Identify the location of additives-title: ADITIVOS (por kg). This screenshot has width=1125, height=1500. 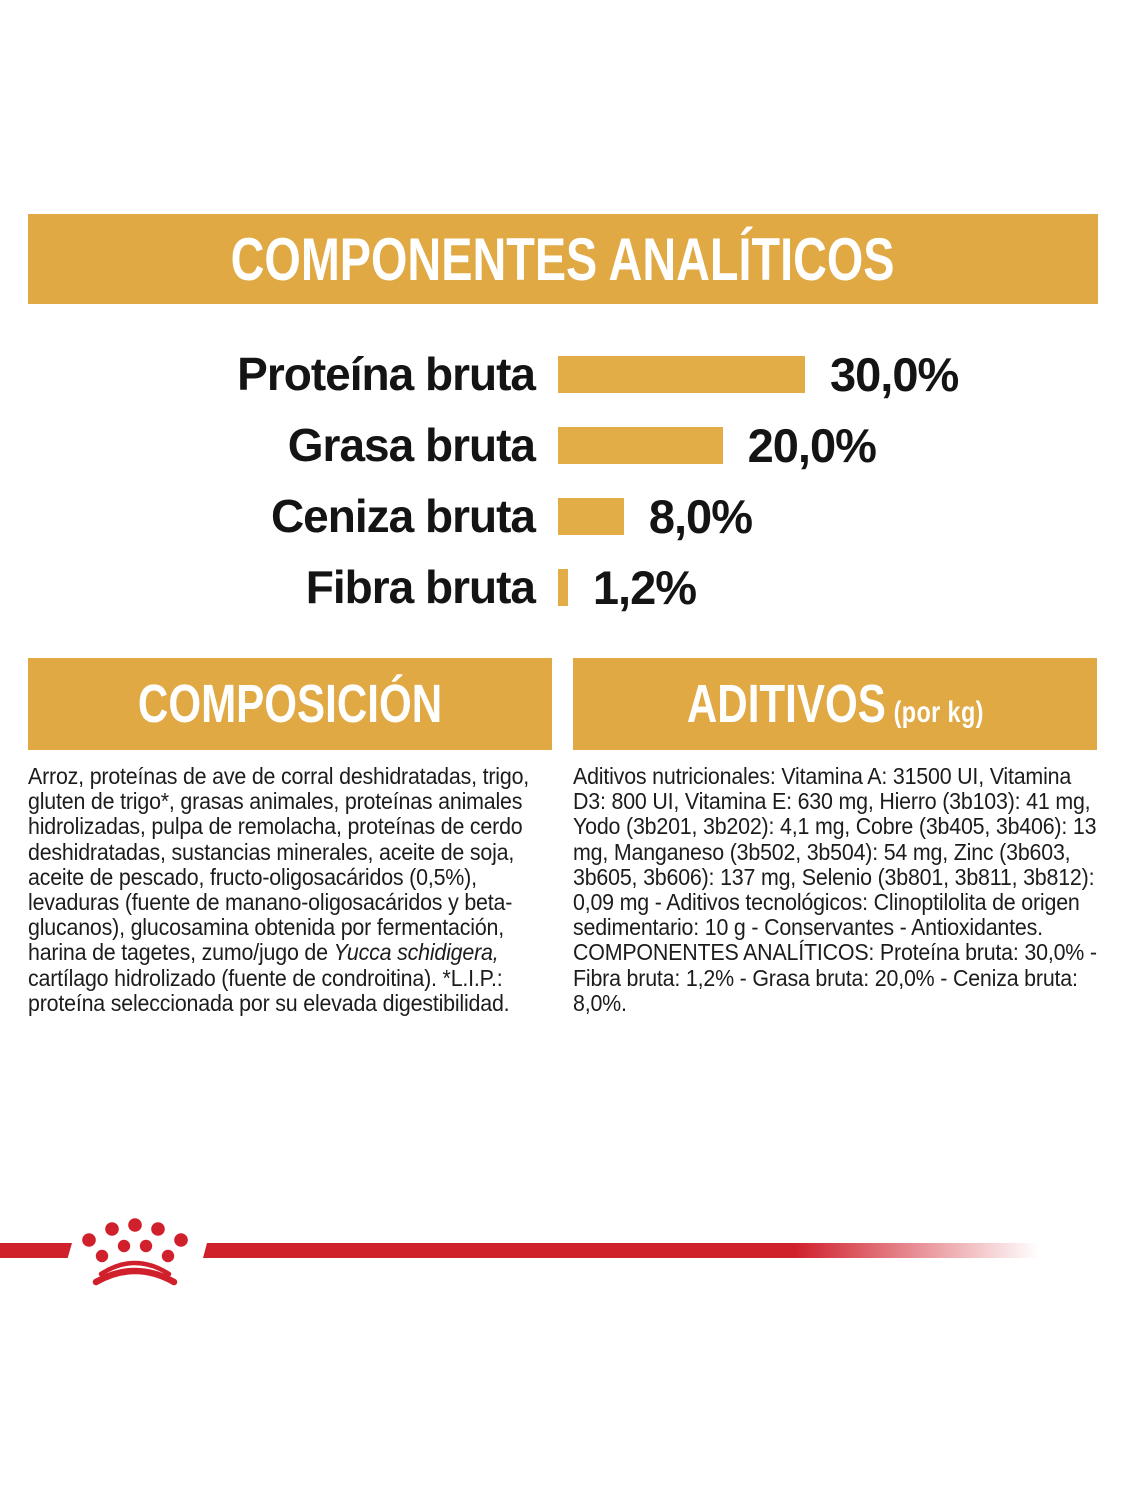
(835, 704).